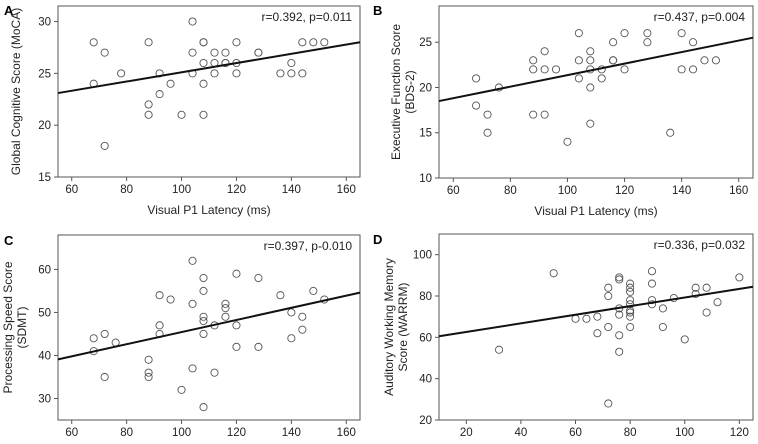 The image size is (758, 444). I want to click on y-tick-label: 40, so click(425, 380).